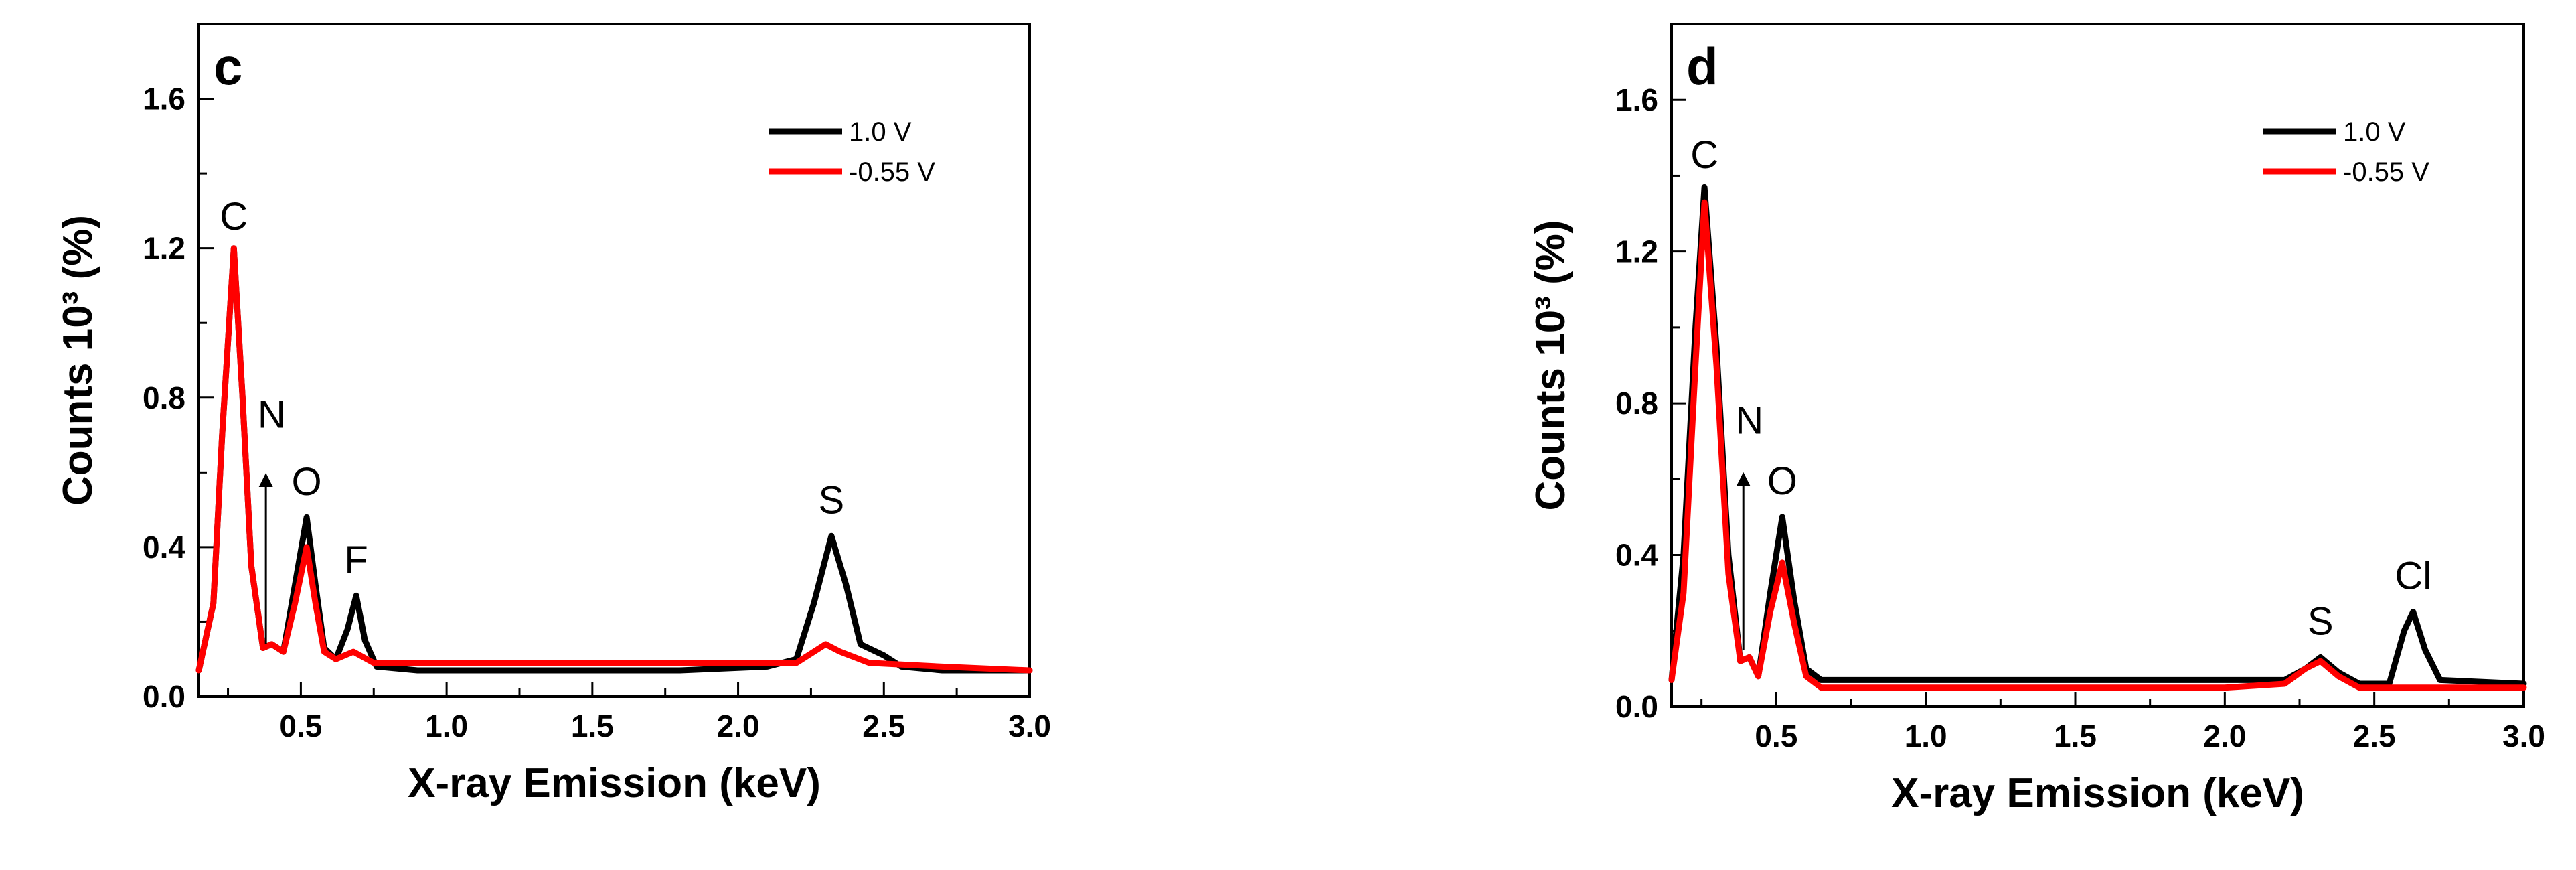 This screenshot has width=2576, height=870. What do you see at coordinates (1702, 66) in the screenshot?
I see `panel-letter: d` at bounding box center [1702, 66].